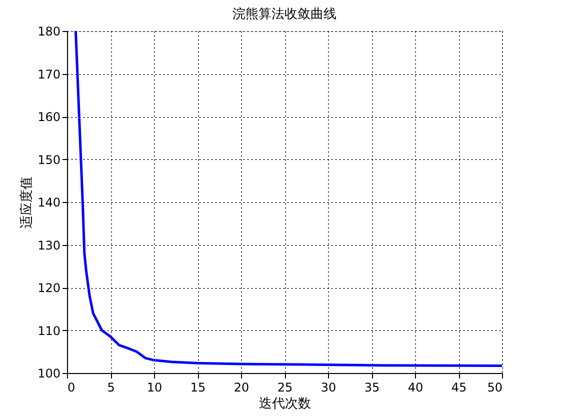  What do you see at coordinates (154, 387) in the screenshot?
I see `x-tick-label: 10` at bounding box center [154, 387].